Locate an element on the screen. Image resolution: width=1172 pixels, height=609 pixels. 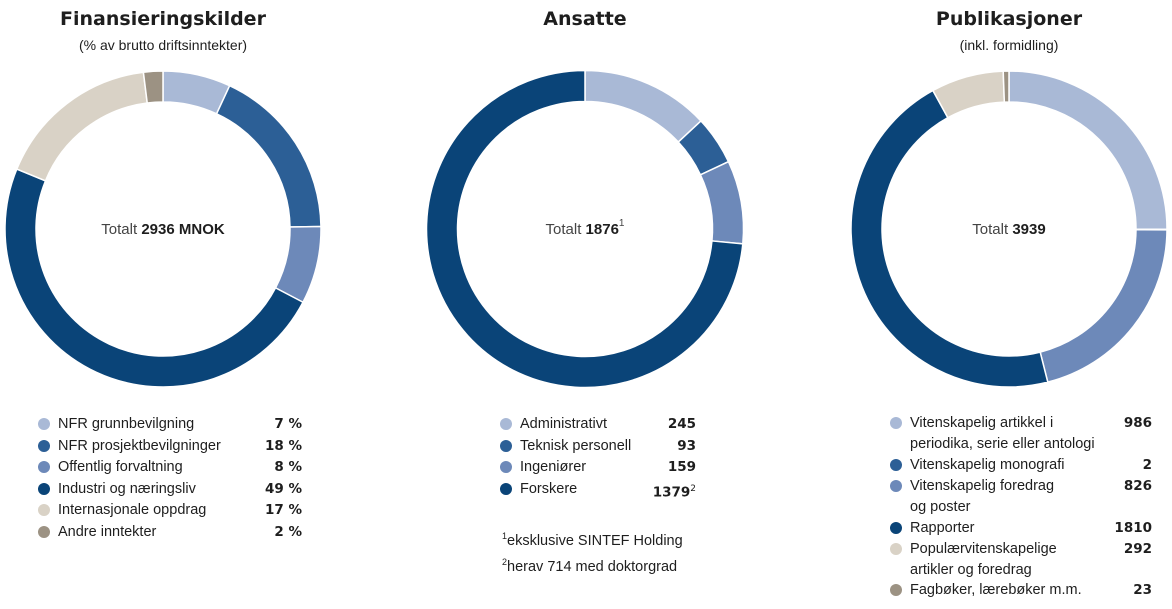
legend-value: 986 is located at coordinates (1137, 423).